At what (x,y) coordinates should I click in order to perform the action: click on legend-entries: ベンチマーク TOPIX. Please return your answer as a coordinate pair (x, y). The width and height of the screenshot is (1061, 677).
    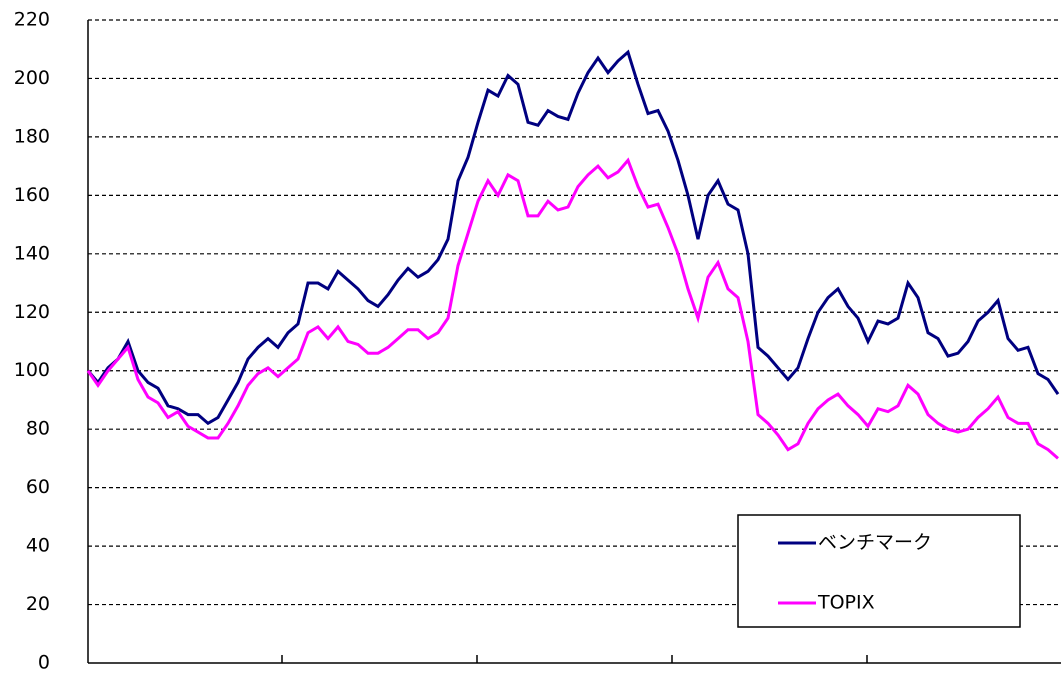
    Looking at the image, I should click on (855, 573).